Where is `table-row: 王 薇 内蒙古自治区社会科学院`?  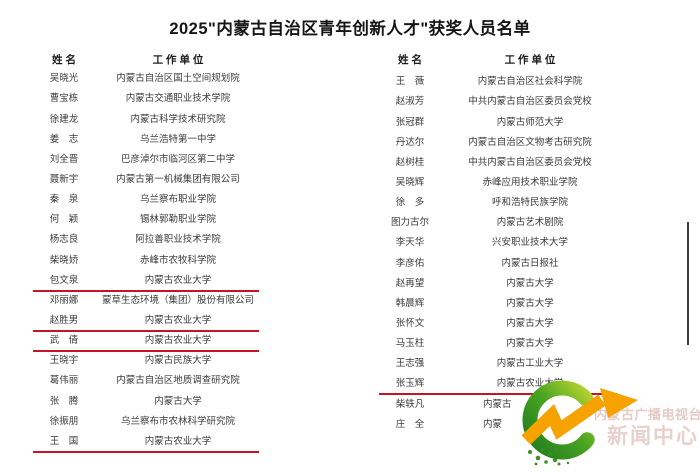
table-row: 王 薇 内蒙古自治区社会科学院 is located at coordinates (498, 83).